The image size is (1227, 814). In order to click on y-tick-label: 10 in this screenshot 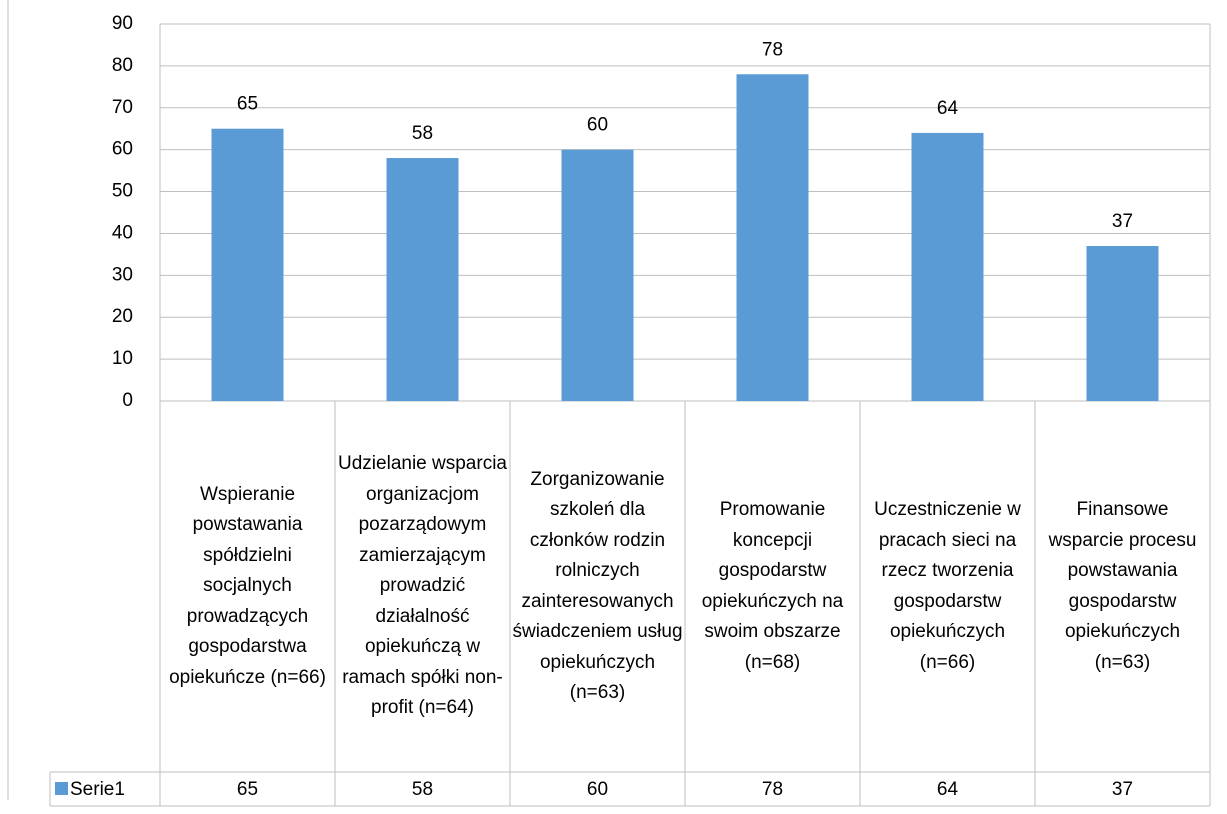, I will do `click(122, 358)`.